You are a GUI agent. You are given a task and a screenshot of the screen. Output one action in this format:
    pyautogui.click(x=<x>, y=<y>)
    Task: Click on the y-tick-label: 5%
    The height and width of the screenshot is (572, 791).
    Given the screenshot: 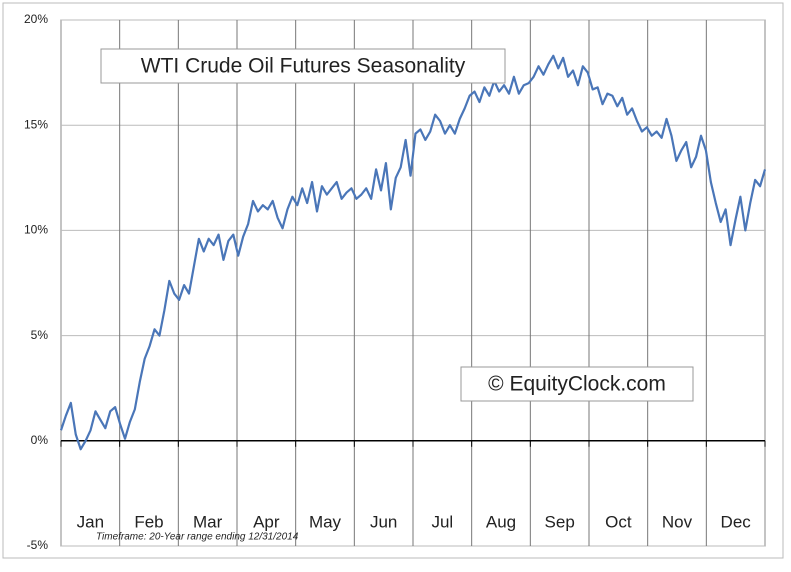 What is the action you would take?
    pyautogui.click(x=40, y=335)
    